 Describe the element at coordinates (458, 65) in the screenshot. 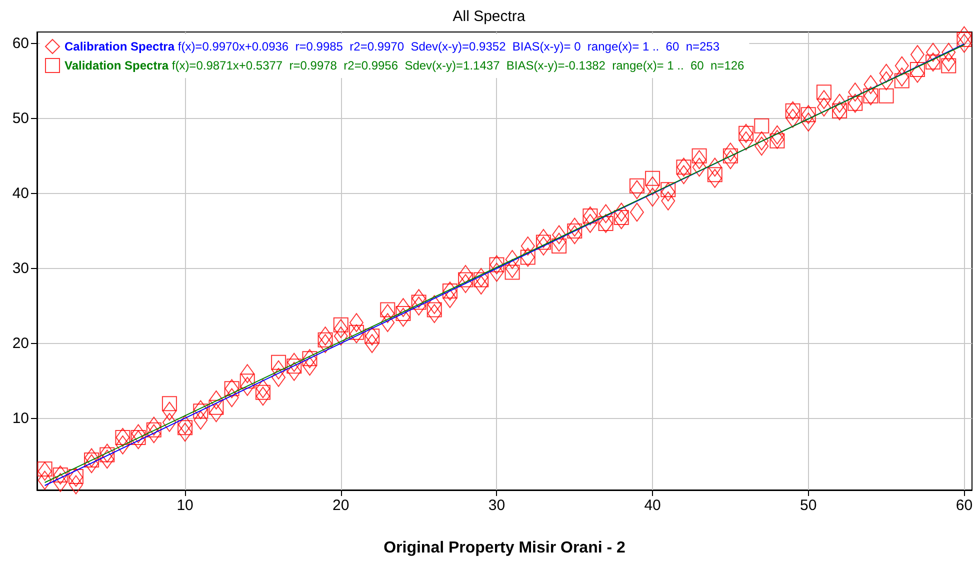

I see `annotation: f(x)=0.9871x+0.5377 r=0.9978 r2=0.9956 Sdev(x-y)=1.1437 BIAS(x-y)=-0.1382 range(x)= 1 .. 60 n=126` at that location.